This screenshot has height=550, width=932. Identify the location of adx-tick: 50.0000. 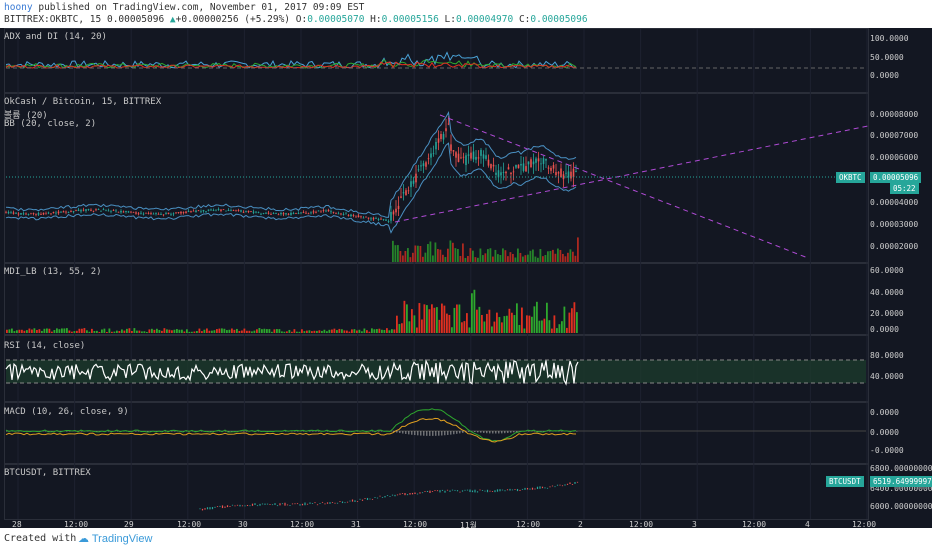
(887, 57).